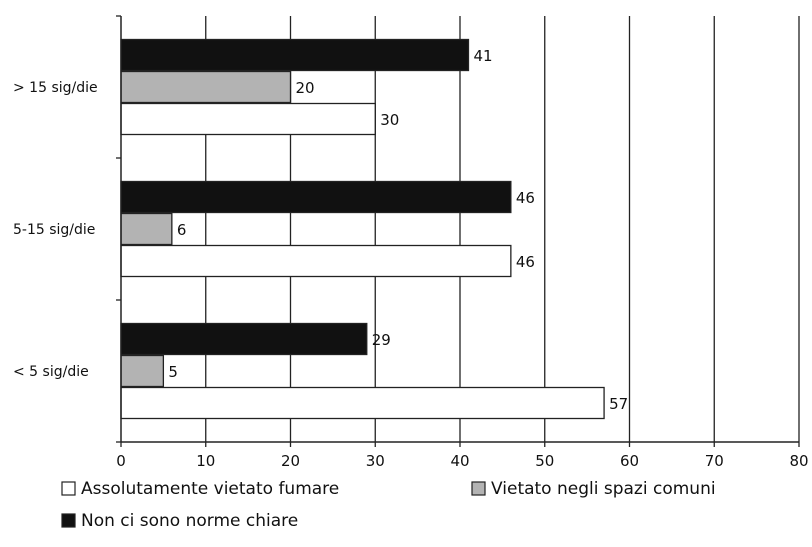 This screenshot has height=547, width=812. I want to click on data-label-vietato-negli-spazi-comuni-2: 5, so click(173, 372).